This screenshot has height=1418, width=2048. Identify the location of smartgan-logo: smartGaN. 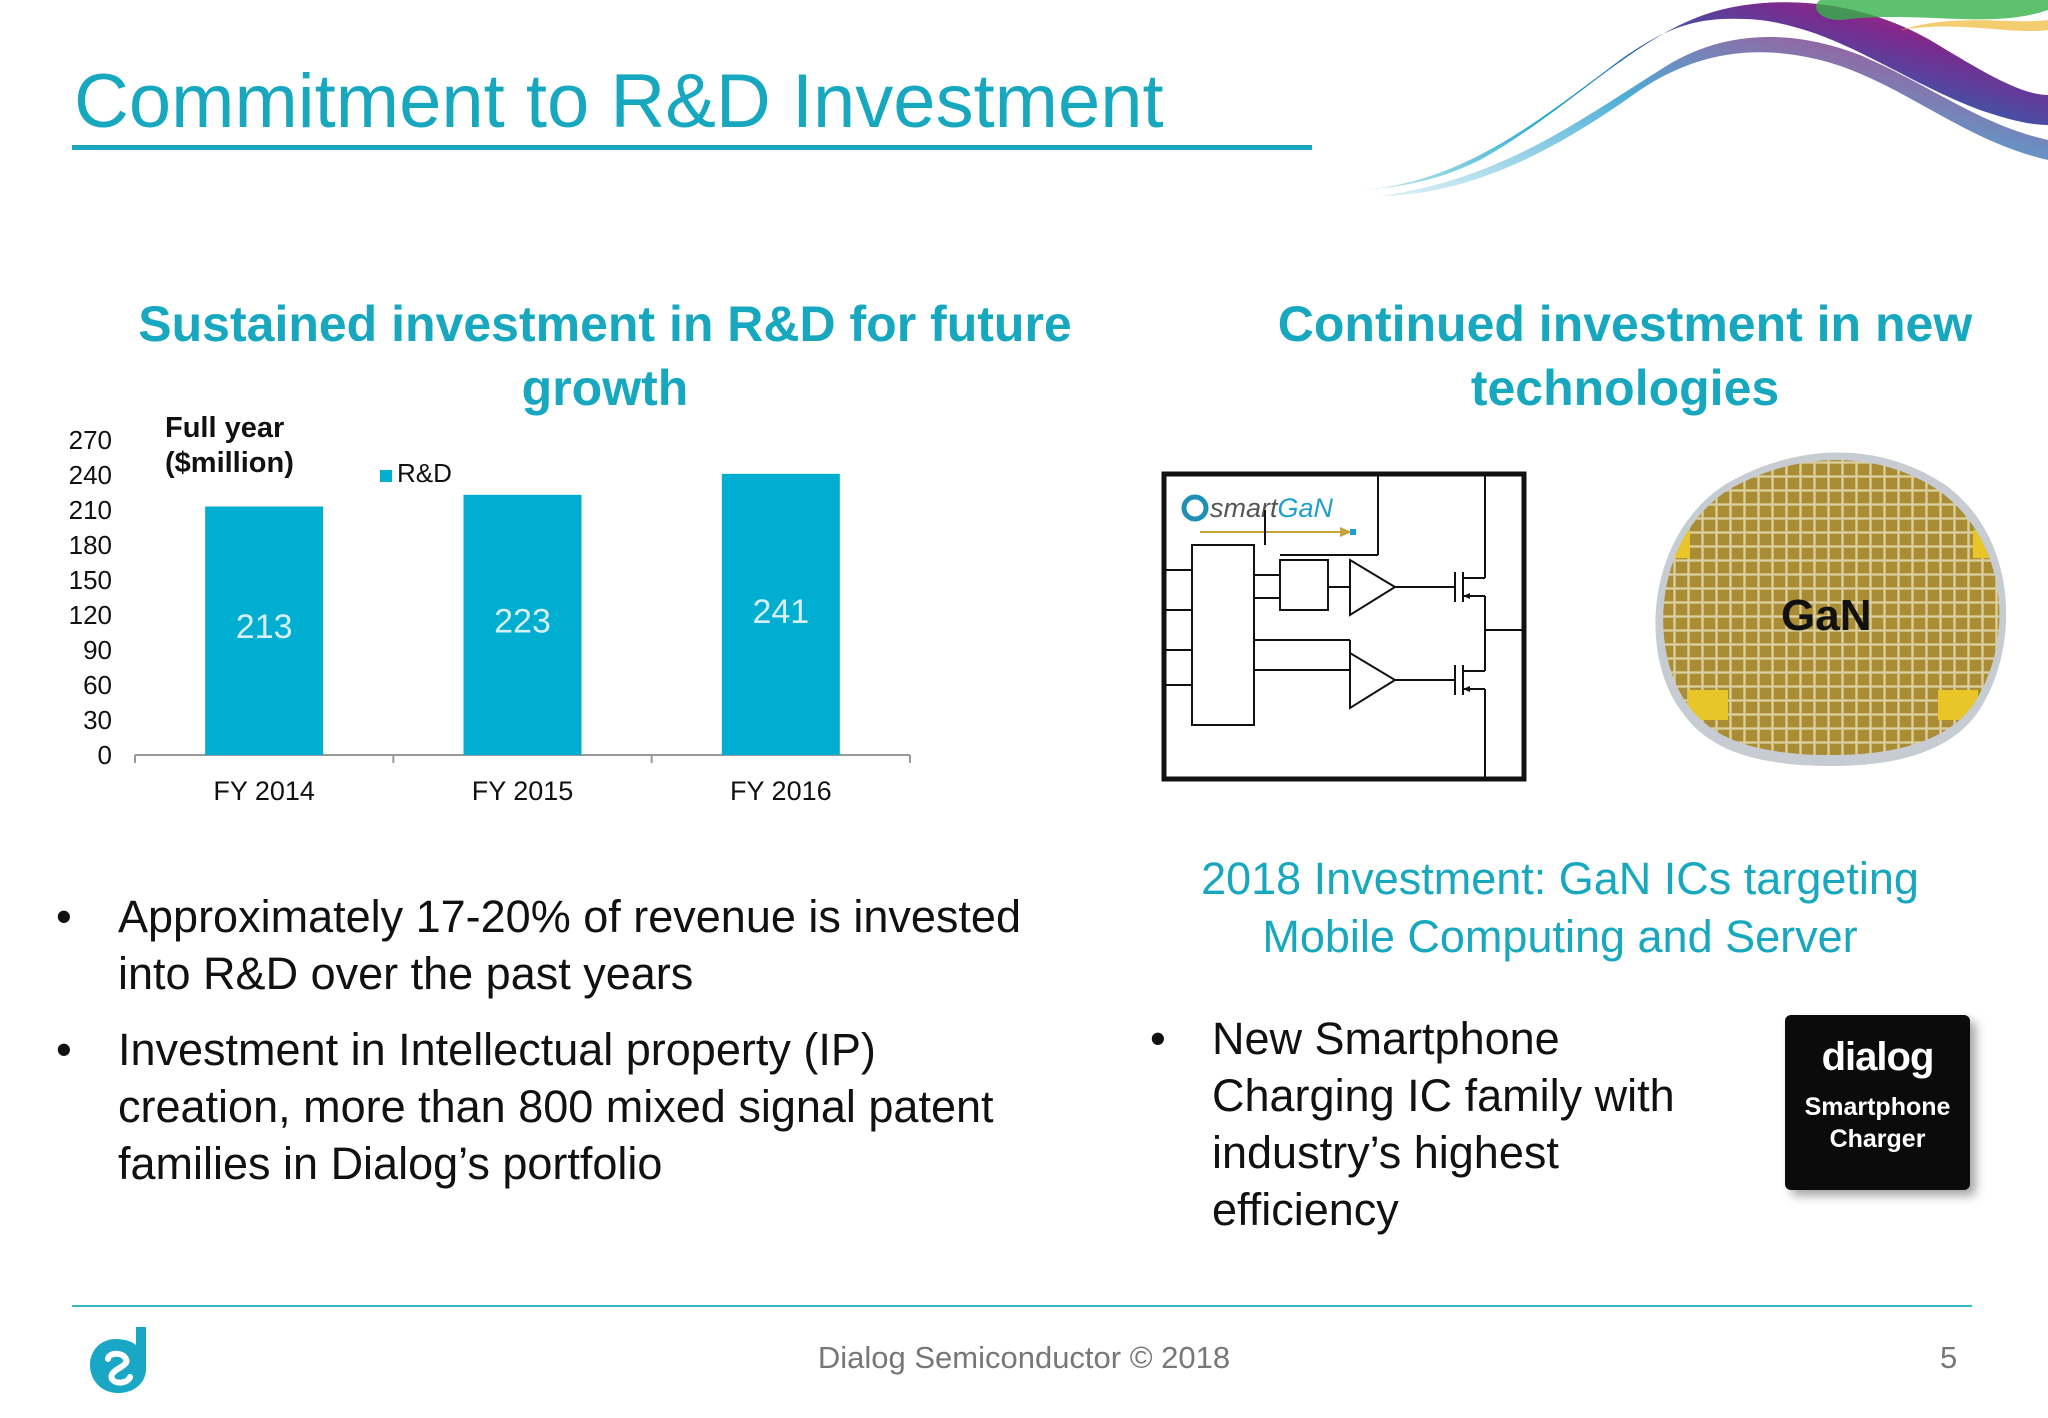
(1268, 515).